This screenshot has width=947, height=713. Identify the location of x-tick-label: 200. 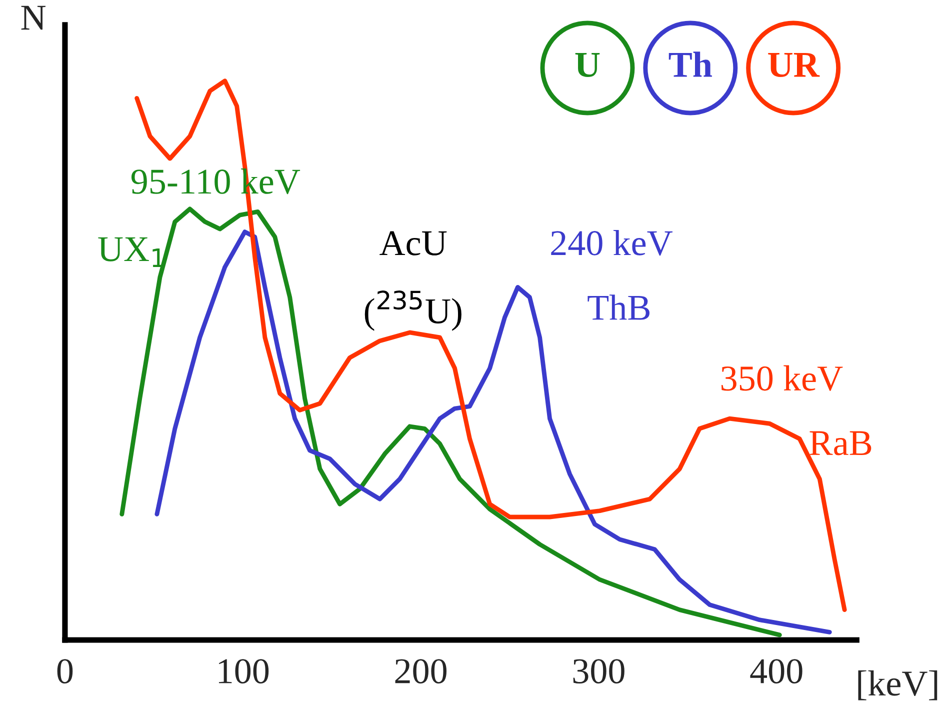
(420, 671).